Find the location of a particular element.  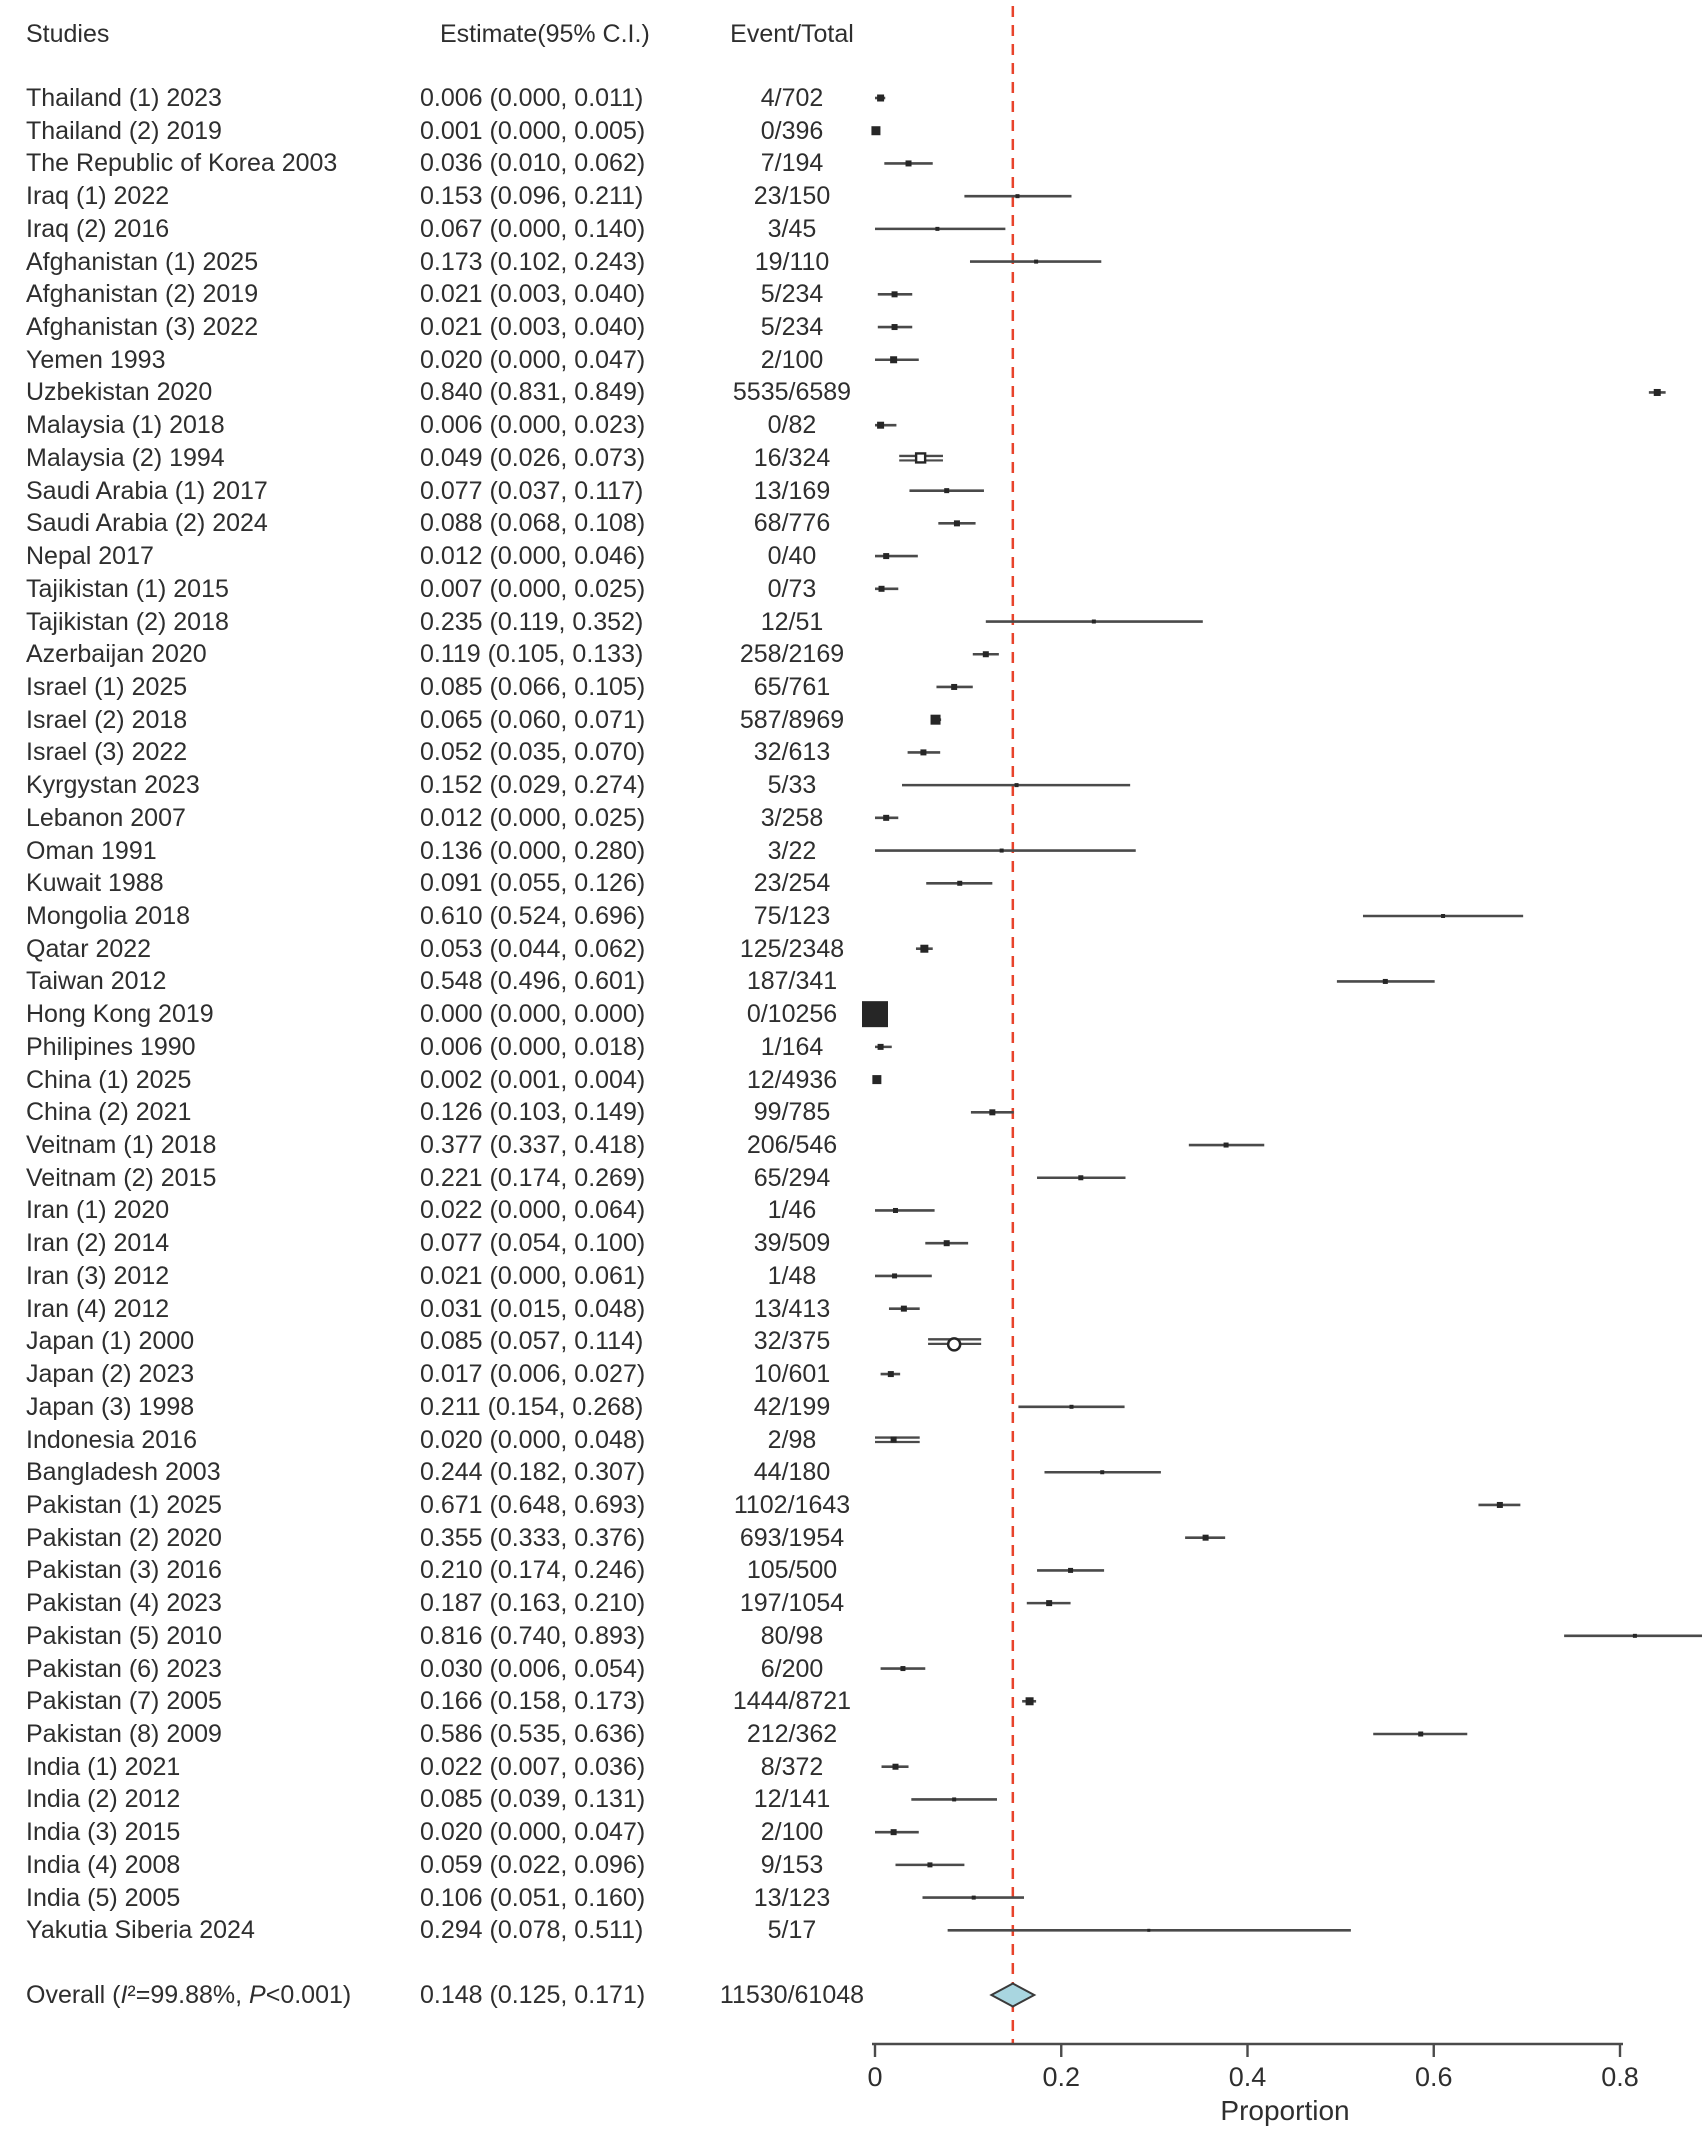

study-label: Tajikistan (2) 2018 is located at coordinates (127, 621).